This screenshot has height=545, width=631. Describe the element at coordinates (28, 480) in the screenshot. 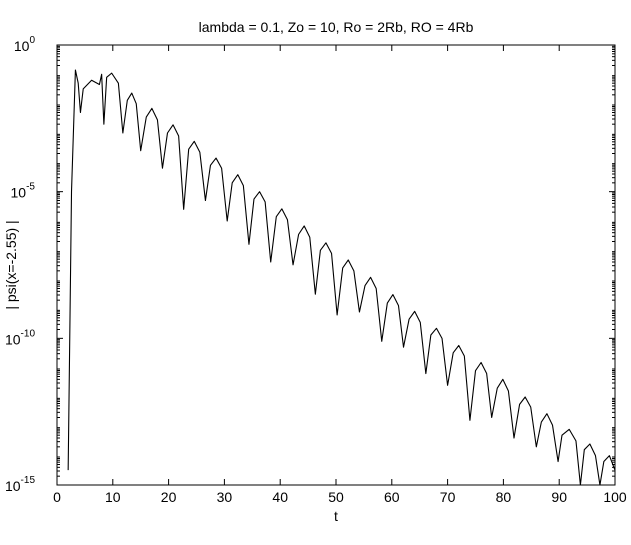

I see `y-tick-exponent: -15` at that location.